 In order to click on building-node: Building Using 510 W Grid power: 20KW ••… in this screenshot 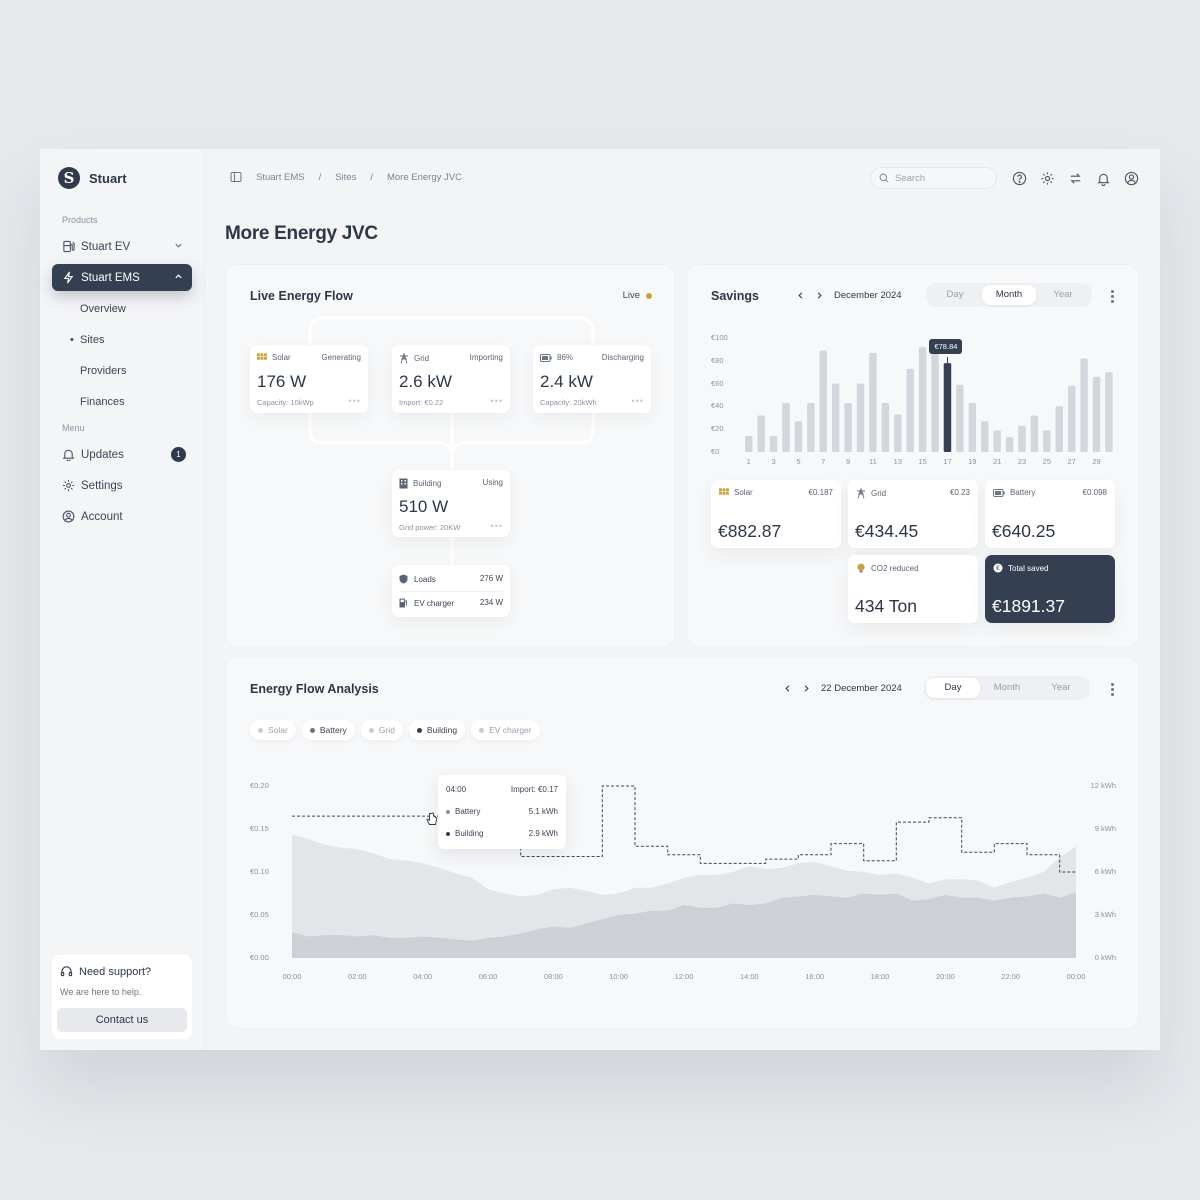, I will do `click(451, 503)`.